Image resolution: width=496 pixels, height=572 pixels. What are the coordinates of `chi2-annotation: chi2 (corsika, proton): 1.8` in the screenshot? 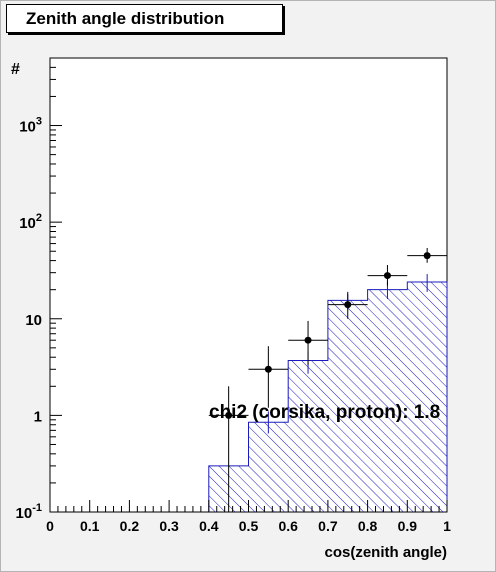 It's located at (324, 412).